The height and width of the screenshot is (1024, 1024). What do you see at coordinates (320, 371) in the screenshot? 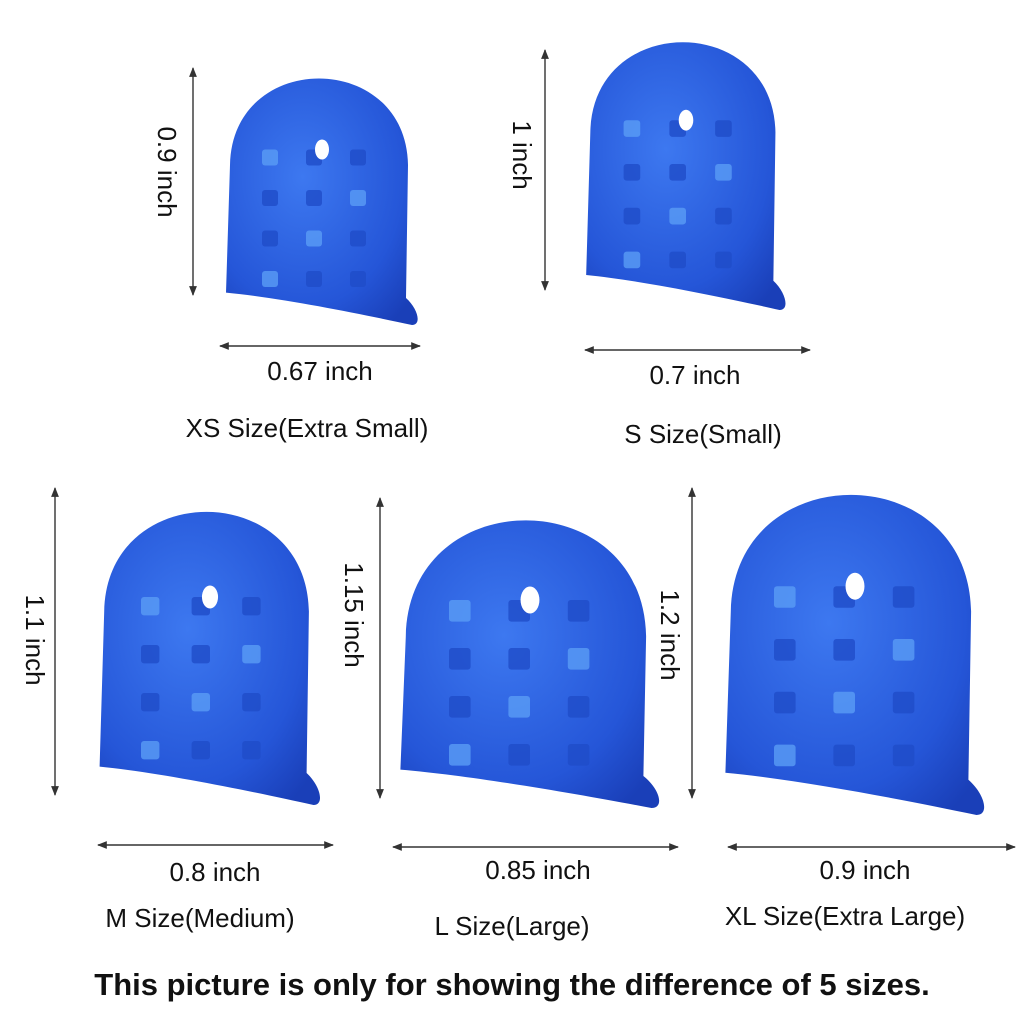
I see `width-label: 0.67 inch` at bounding box center [320, 371].